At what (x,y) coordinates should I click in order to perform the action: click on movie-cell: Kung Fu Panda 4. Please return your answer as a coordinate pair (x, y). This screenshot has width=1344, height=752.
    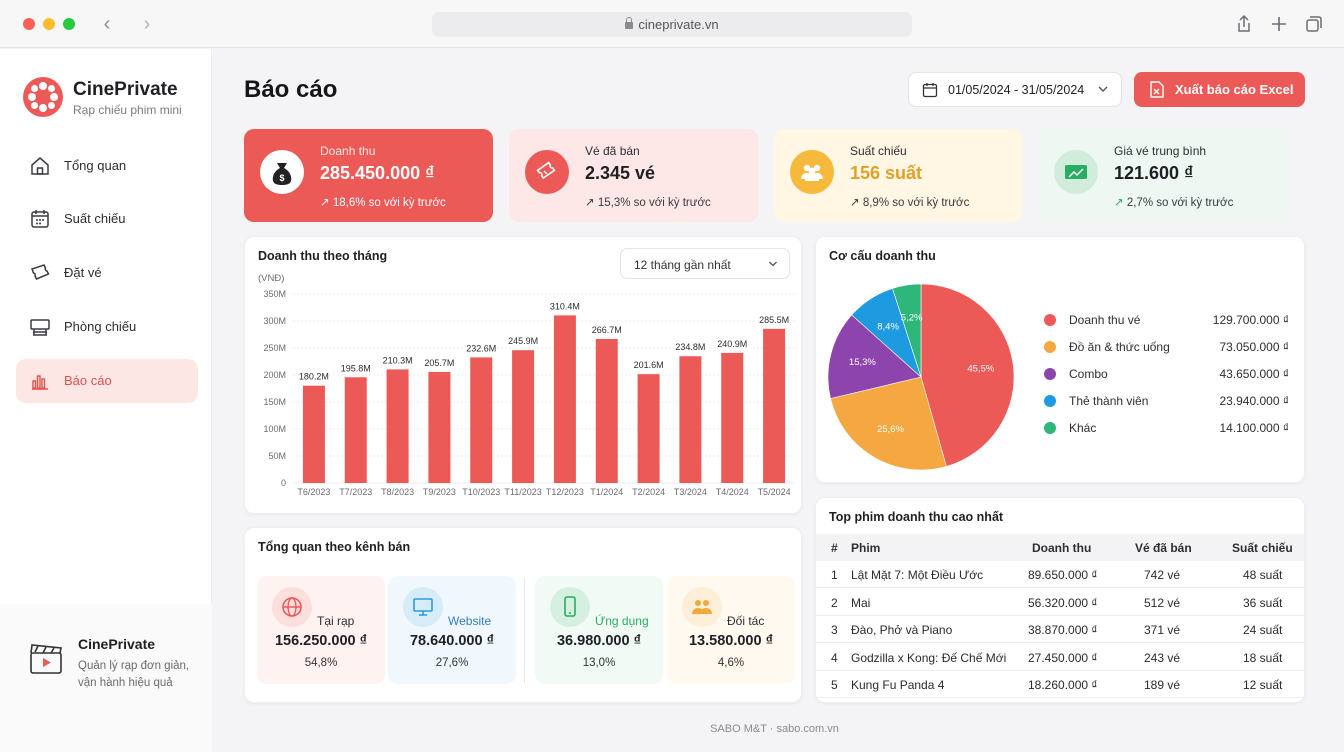
    Looking at the image, I should click on (898, 685).